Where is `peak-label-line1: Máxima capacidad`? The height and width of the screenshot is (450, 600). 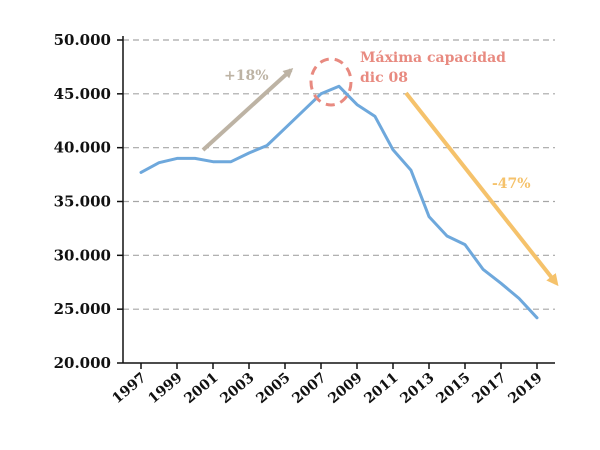 peak-label-line1: Máxima capacidad is located at coordinates (433, 58).